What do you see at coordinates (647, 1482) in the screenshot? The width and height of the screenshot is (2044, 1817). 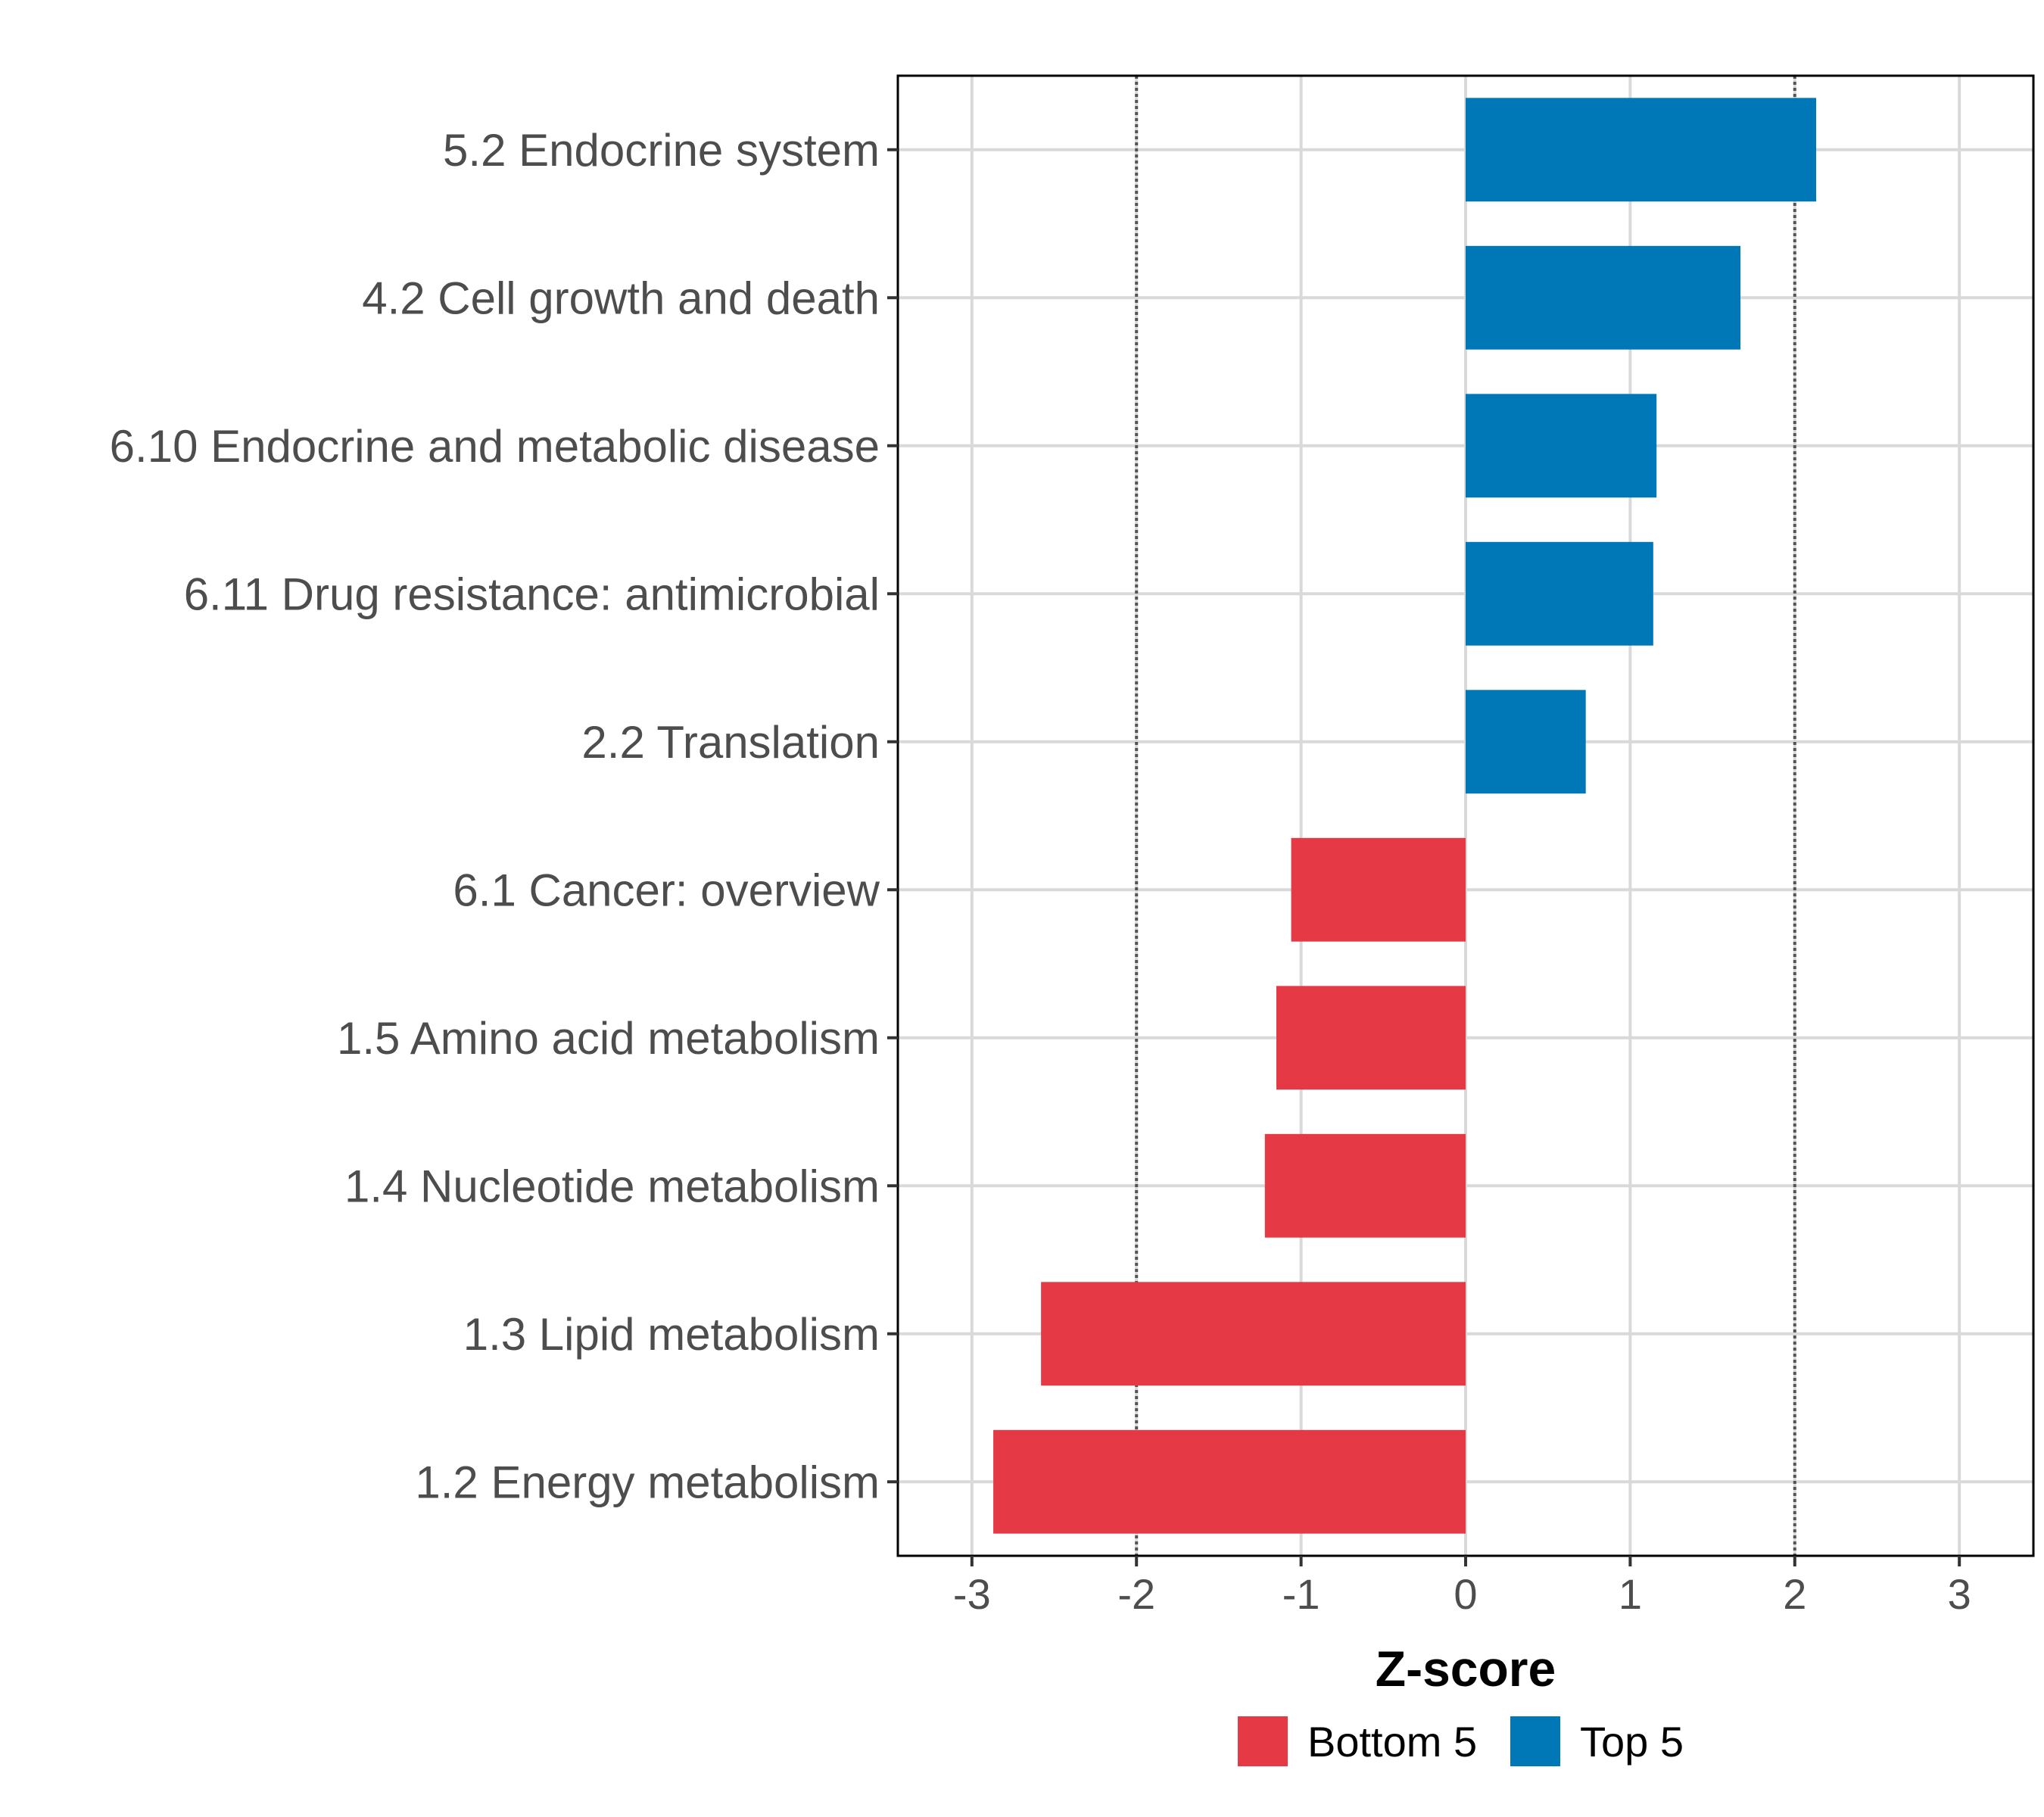 I see `category-label-9: 1.2 Energy metabolism` at bounding box center [647, 1482].